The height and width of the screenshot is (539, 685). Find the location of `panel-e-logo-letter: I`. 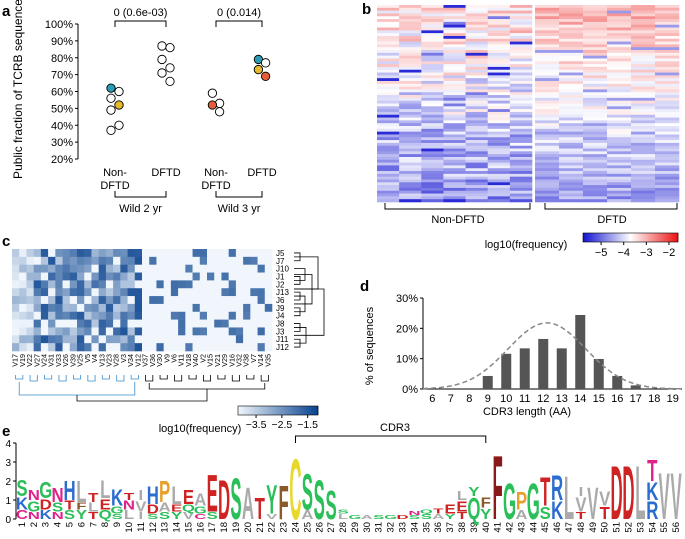

panel-e-logo-letter: I is located at coordinates (581, 493).